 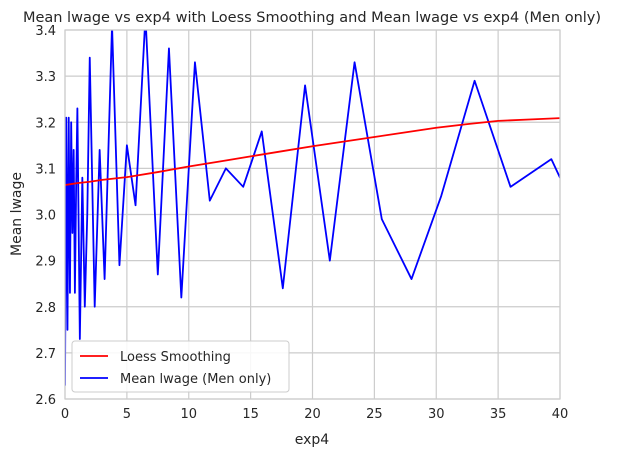 I want to click on y-axis-label: Mean lwage, so click(x=17, y=214).